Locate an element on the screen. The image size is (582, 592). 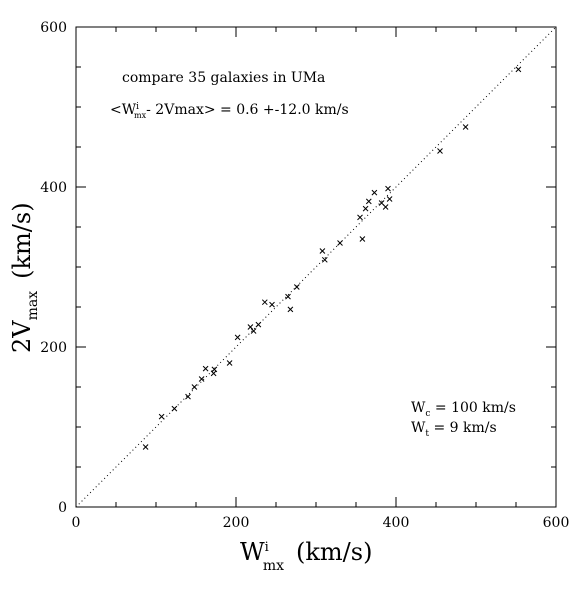
y-axis-label: 2Vmax(km/s) is located at coordinates (24, 277).